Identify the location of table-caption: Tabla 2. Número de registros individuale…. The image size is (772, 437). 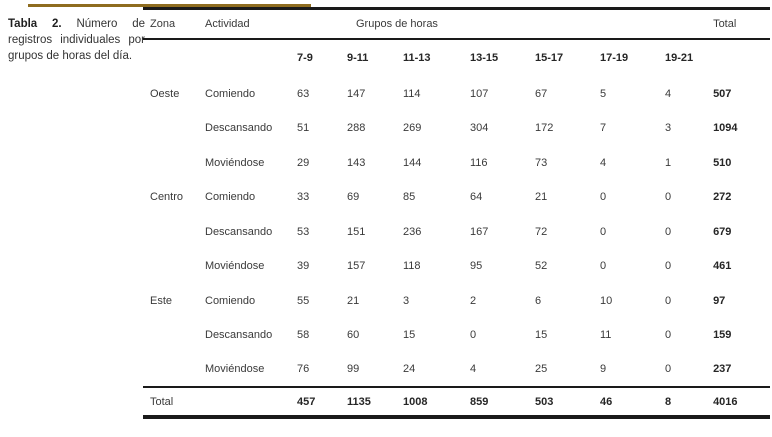
(76, 40).